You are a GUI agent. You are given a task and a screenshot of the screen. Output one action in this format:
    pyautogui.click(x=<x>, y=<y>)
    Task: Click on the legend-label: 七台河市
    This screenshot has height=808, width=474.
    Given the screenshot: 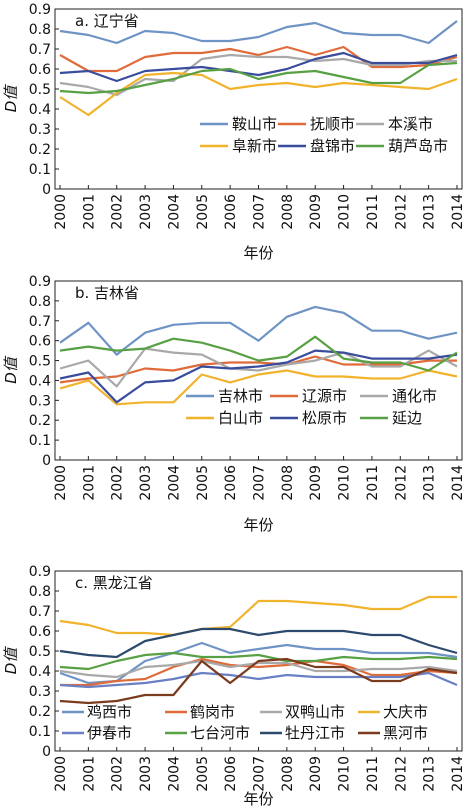 What is the action you would take?
    pyautogui.click(x=220, y=733)
    